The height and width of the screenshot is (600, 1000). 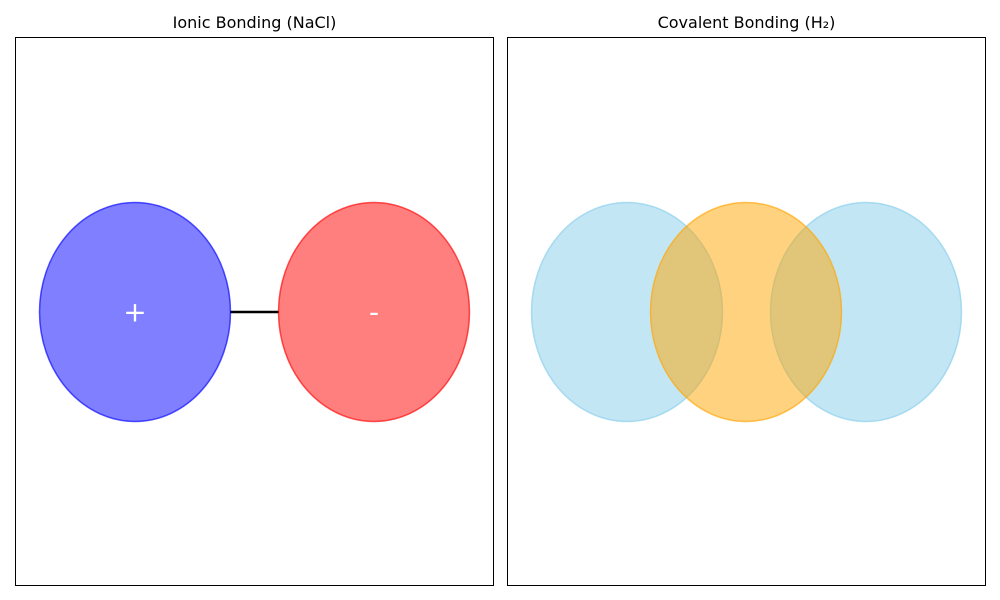 What do you see at coordinates (746, 22) in the screenshot?
I see `covalent-panel-title: Covalent Bonding (H₂)` at bounding box center [746, 22].